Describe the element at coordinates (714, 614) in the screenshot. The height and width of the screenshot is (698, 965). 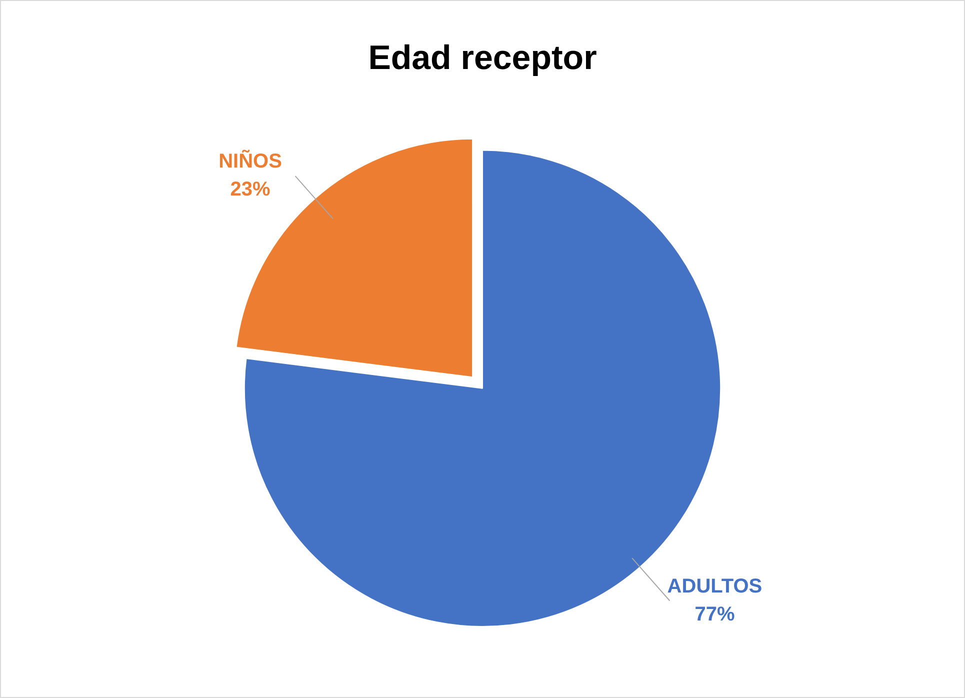
I see `data-label: 77%` at that location.